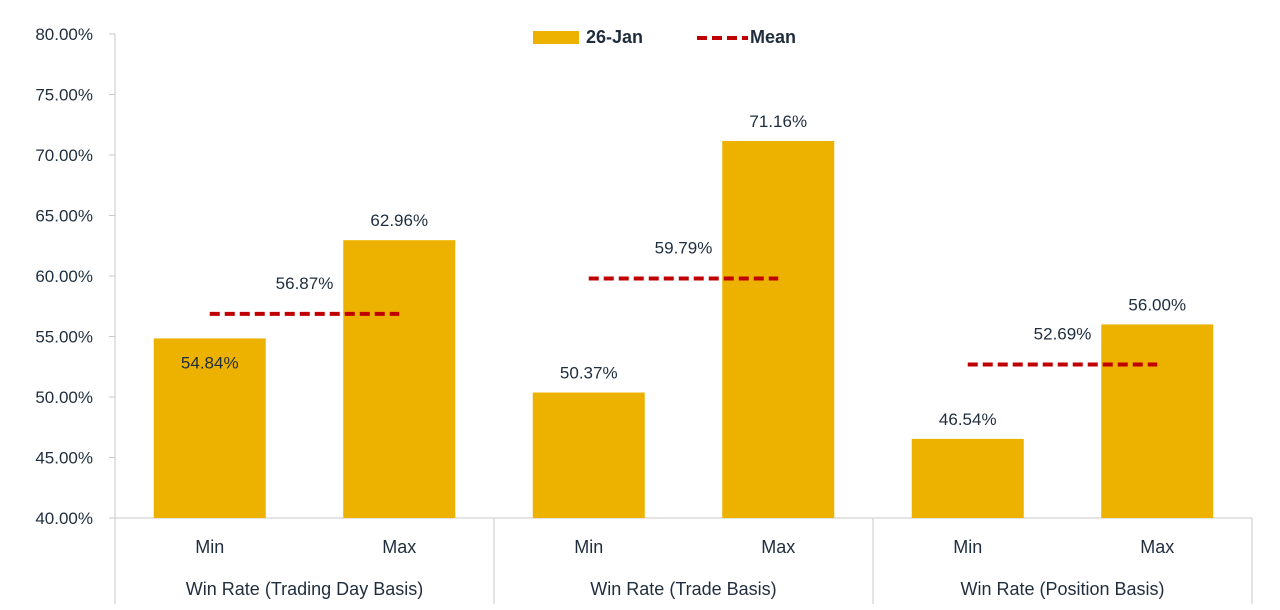  I want to click on group-label: Win Rate (Position Basis), so click(1062, 589).